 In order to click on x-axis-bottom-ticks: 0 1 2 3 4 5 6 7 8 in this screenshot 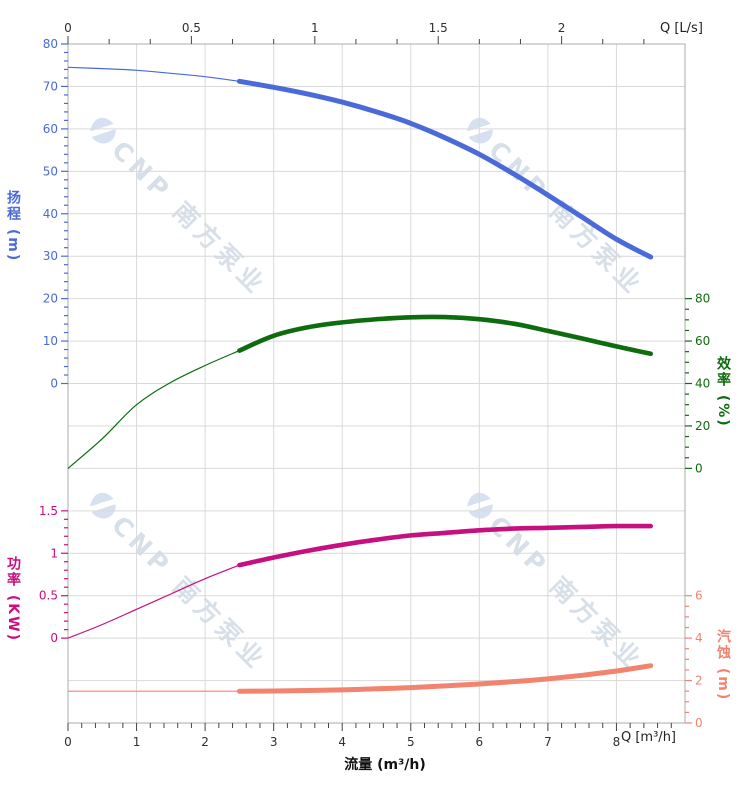, I will do `click(368, 736)`.